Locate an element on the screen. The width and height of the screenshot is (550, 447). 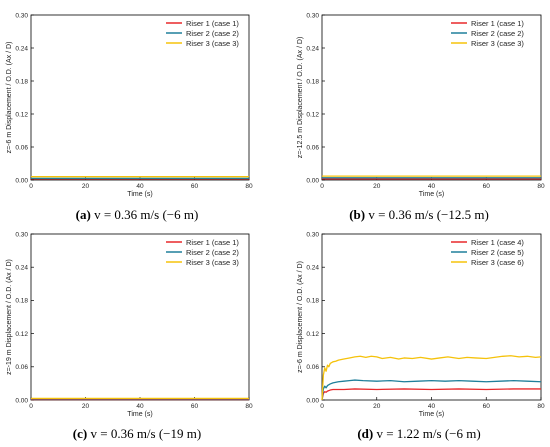
panel-caption-c: (c) v = 0.36 m/s (−19 m) is located at coordinates (137, 433).